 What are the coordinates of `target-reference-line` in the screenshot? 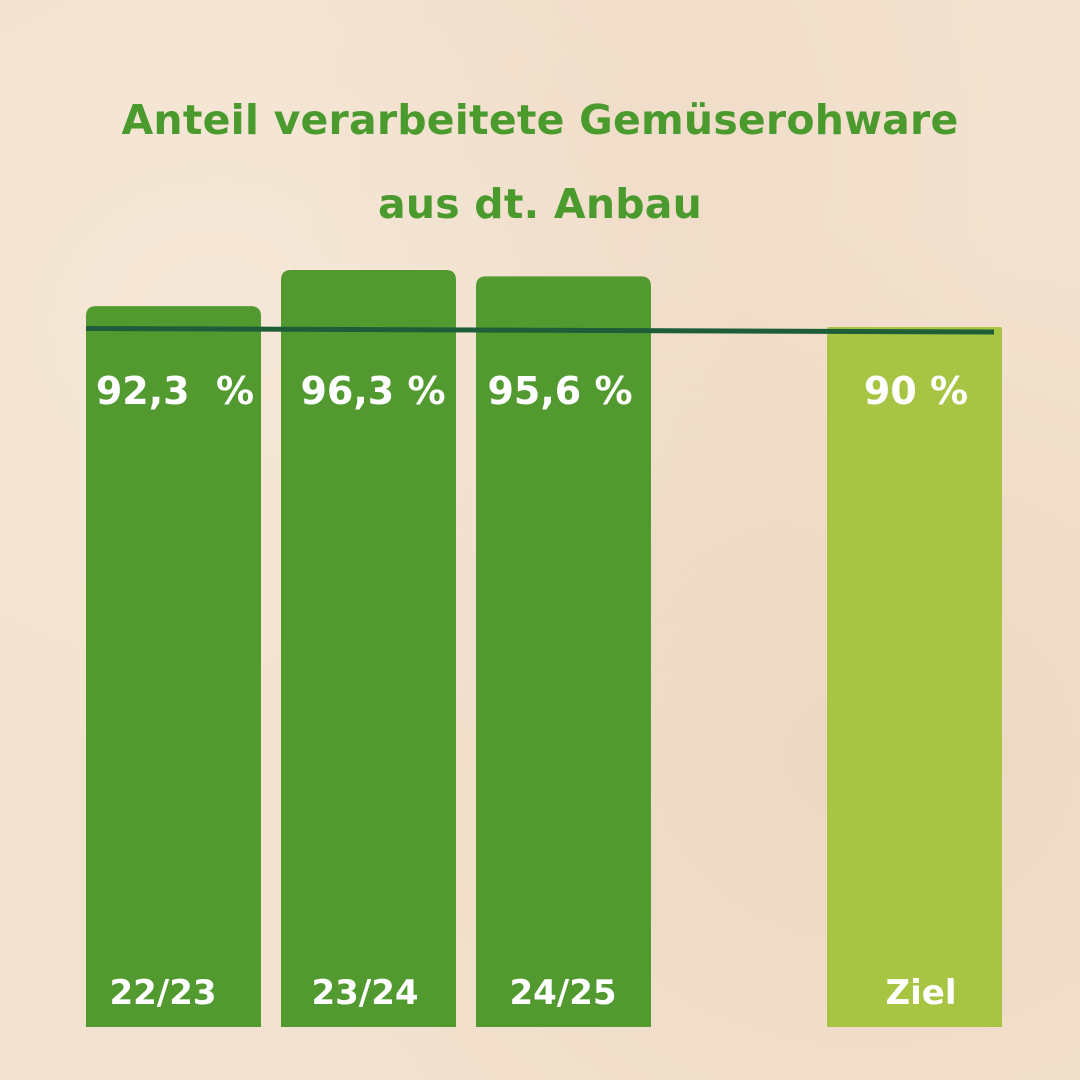 It's located at (540, 330).